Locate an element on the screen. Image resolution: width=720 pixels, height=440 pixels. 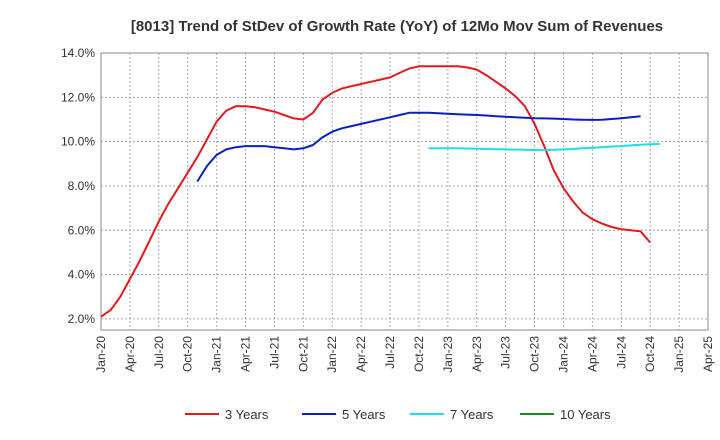
x-tick-label: Jul-22 is located at coordinates (390, 352).